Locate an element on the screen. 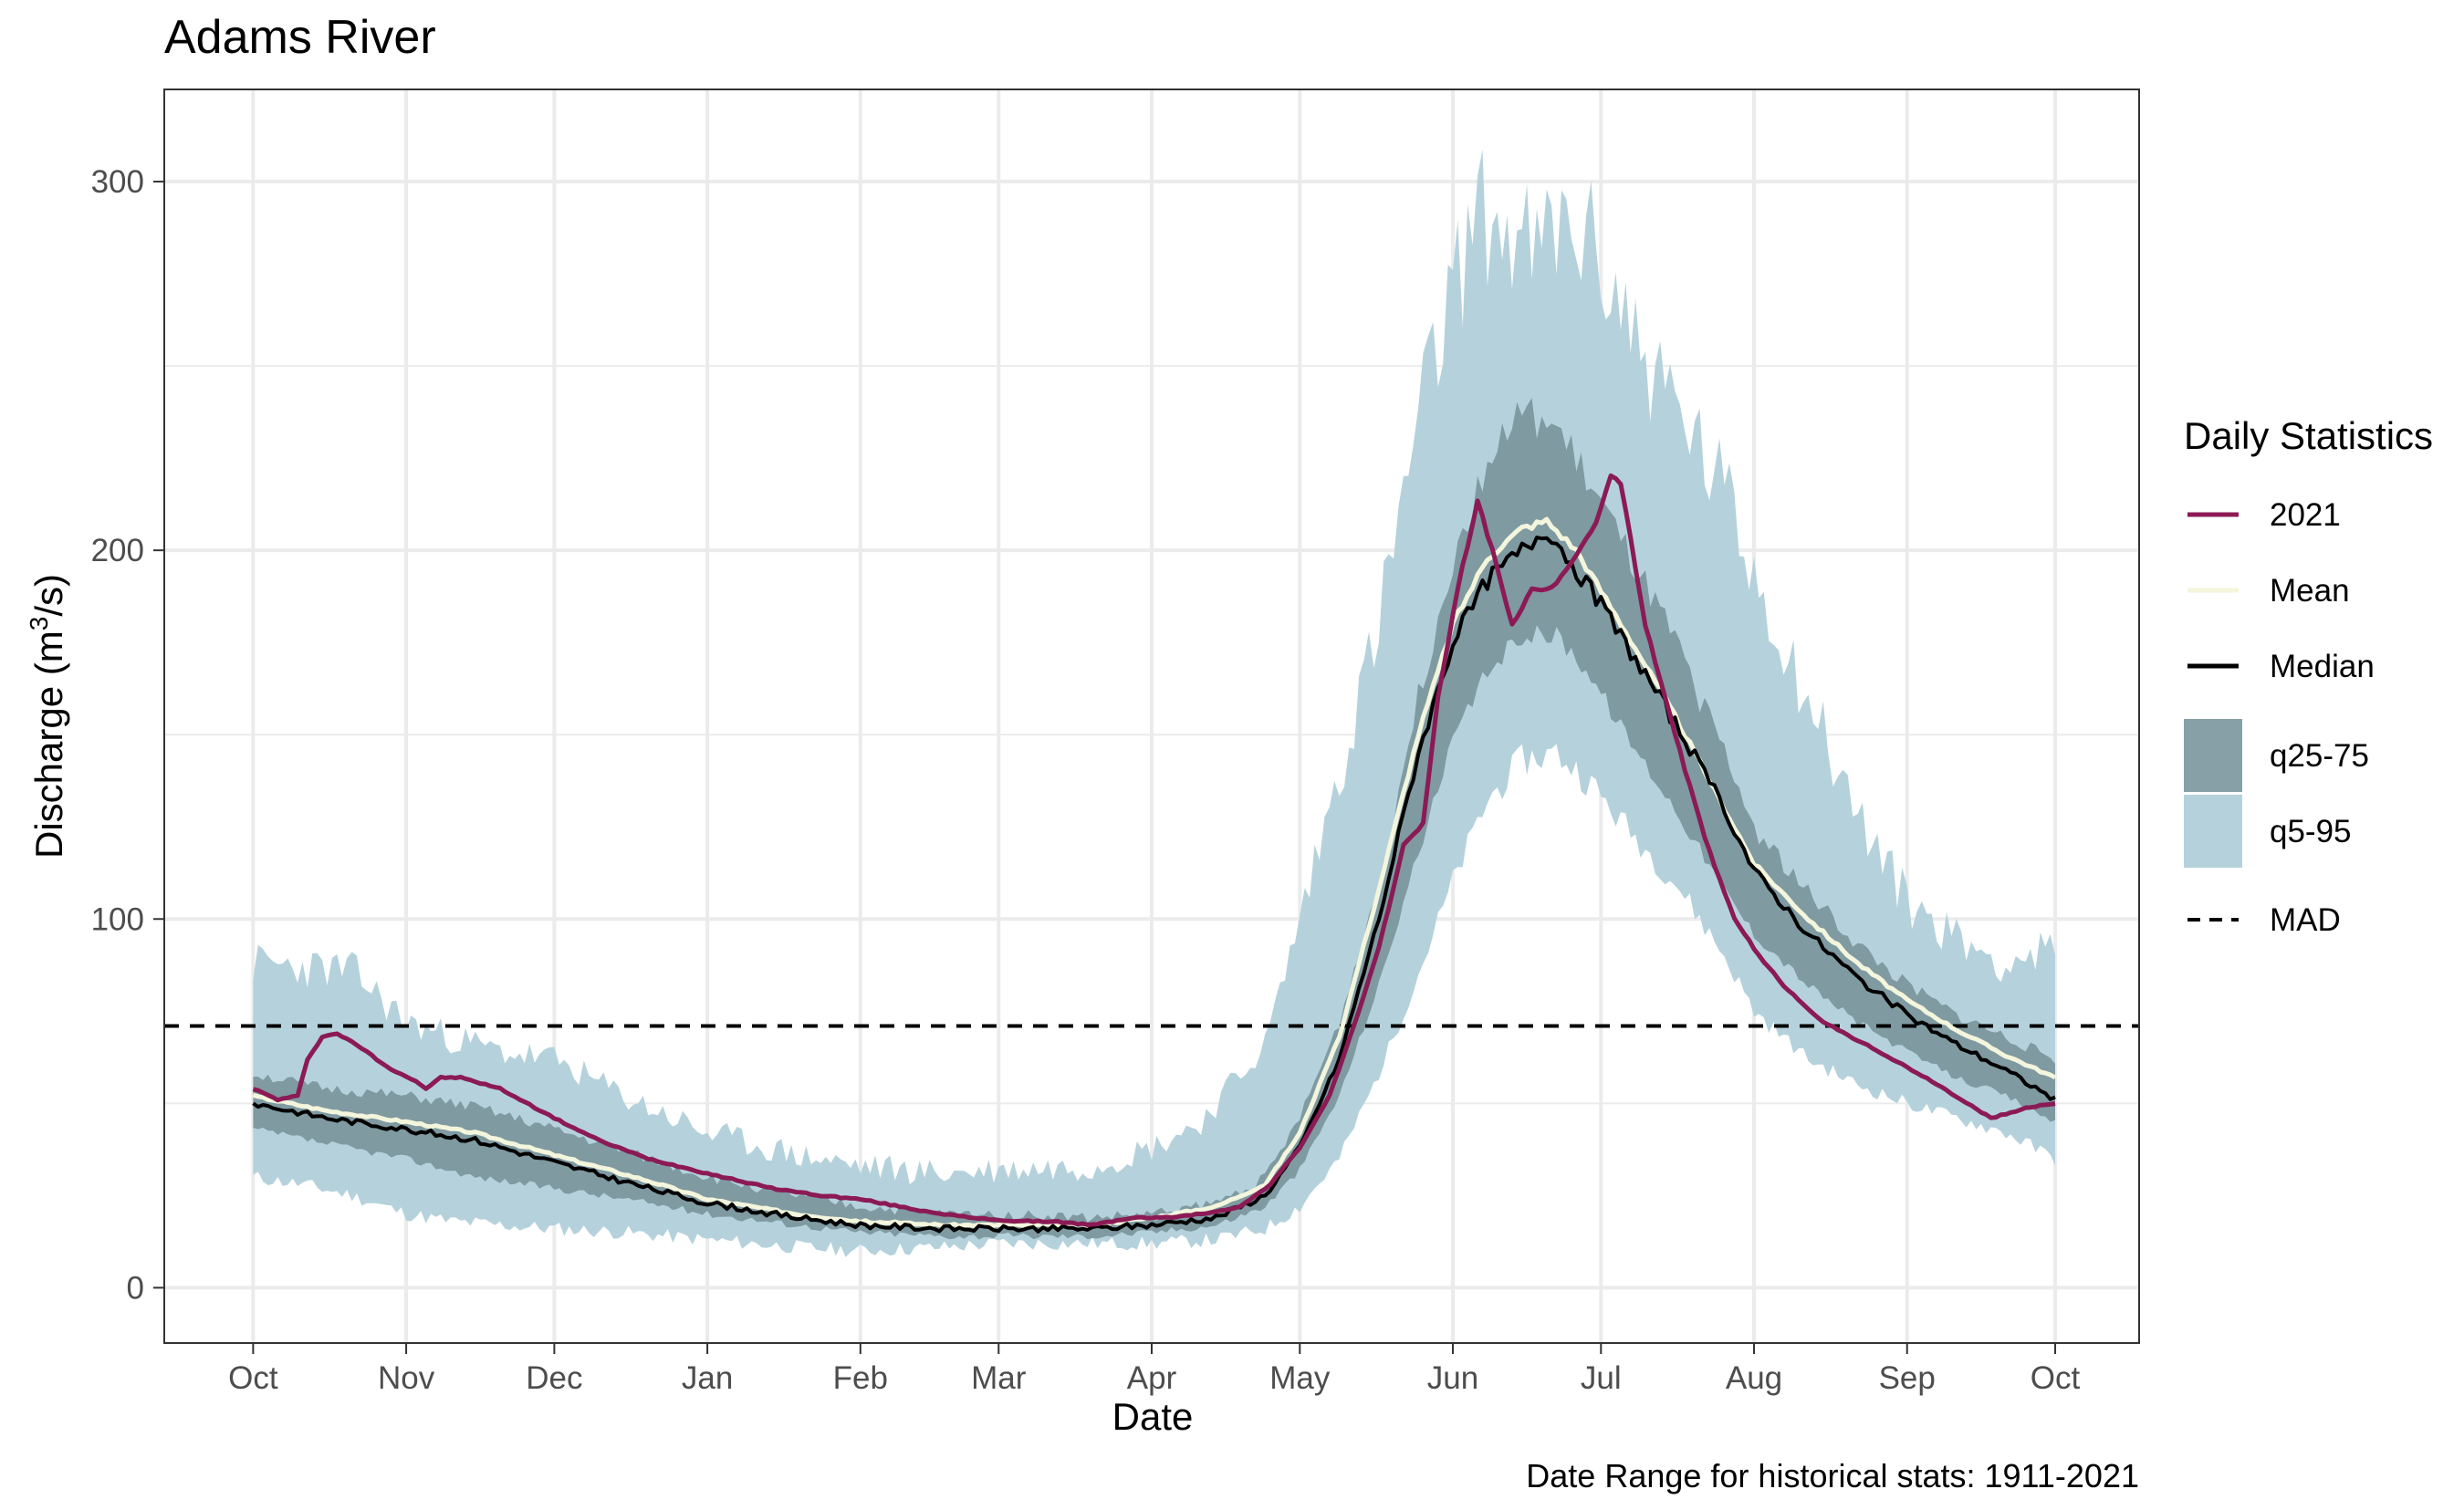  y-axis-label-superscript: 3 is located at coordinates (39, 624).